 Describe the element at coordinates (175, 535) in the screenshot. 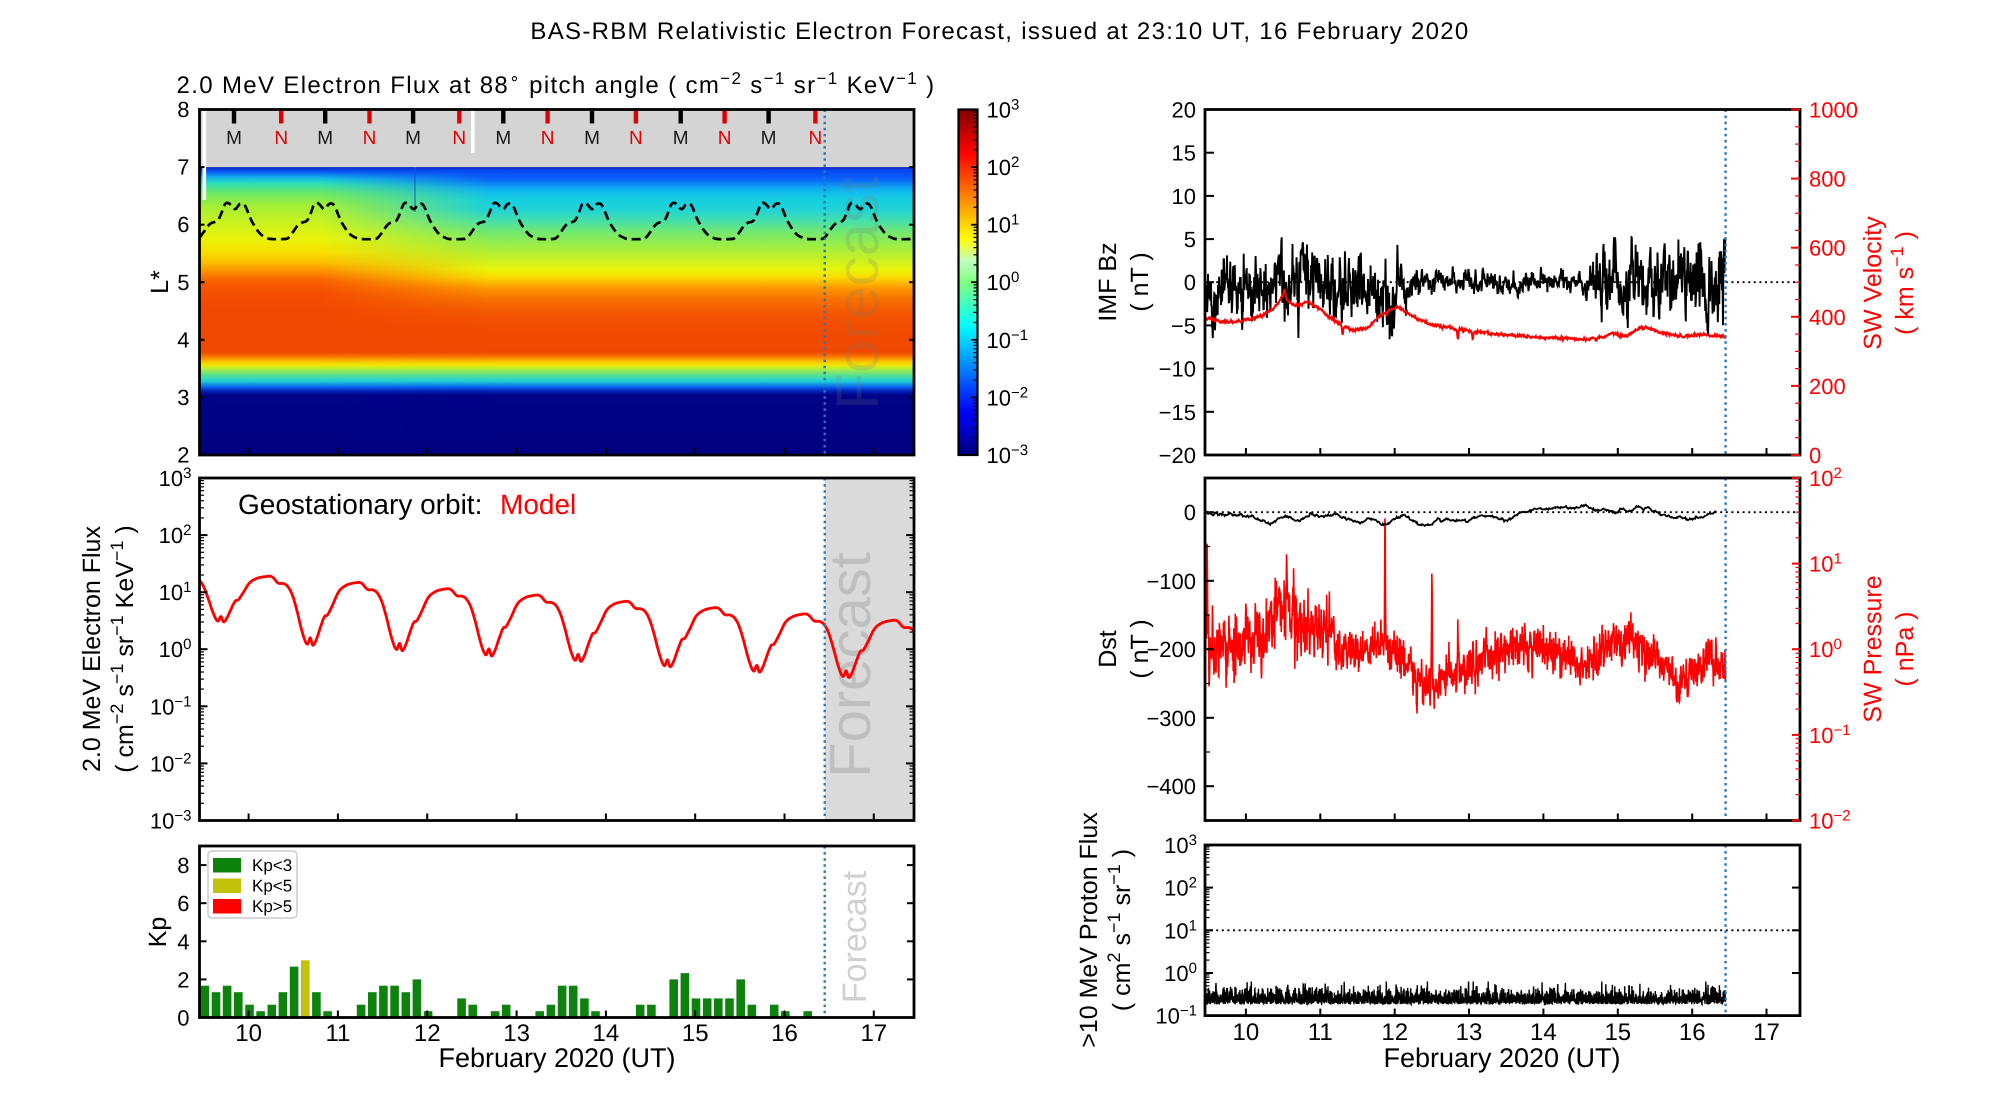

I see `svg-text: 102` at that location.